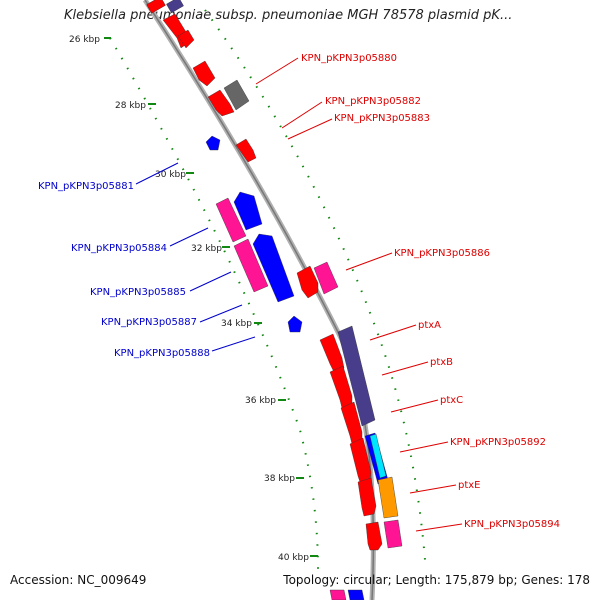 This screenshot has width=600, height=600. Describe the element at coordinates (378, 456) in the screenshot. I see `gene-KPN_pKPN3p05892-cyan` at that location.